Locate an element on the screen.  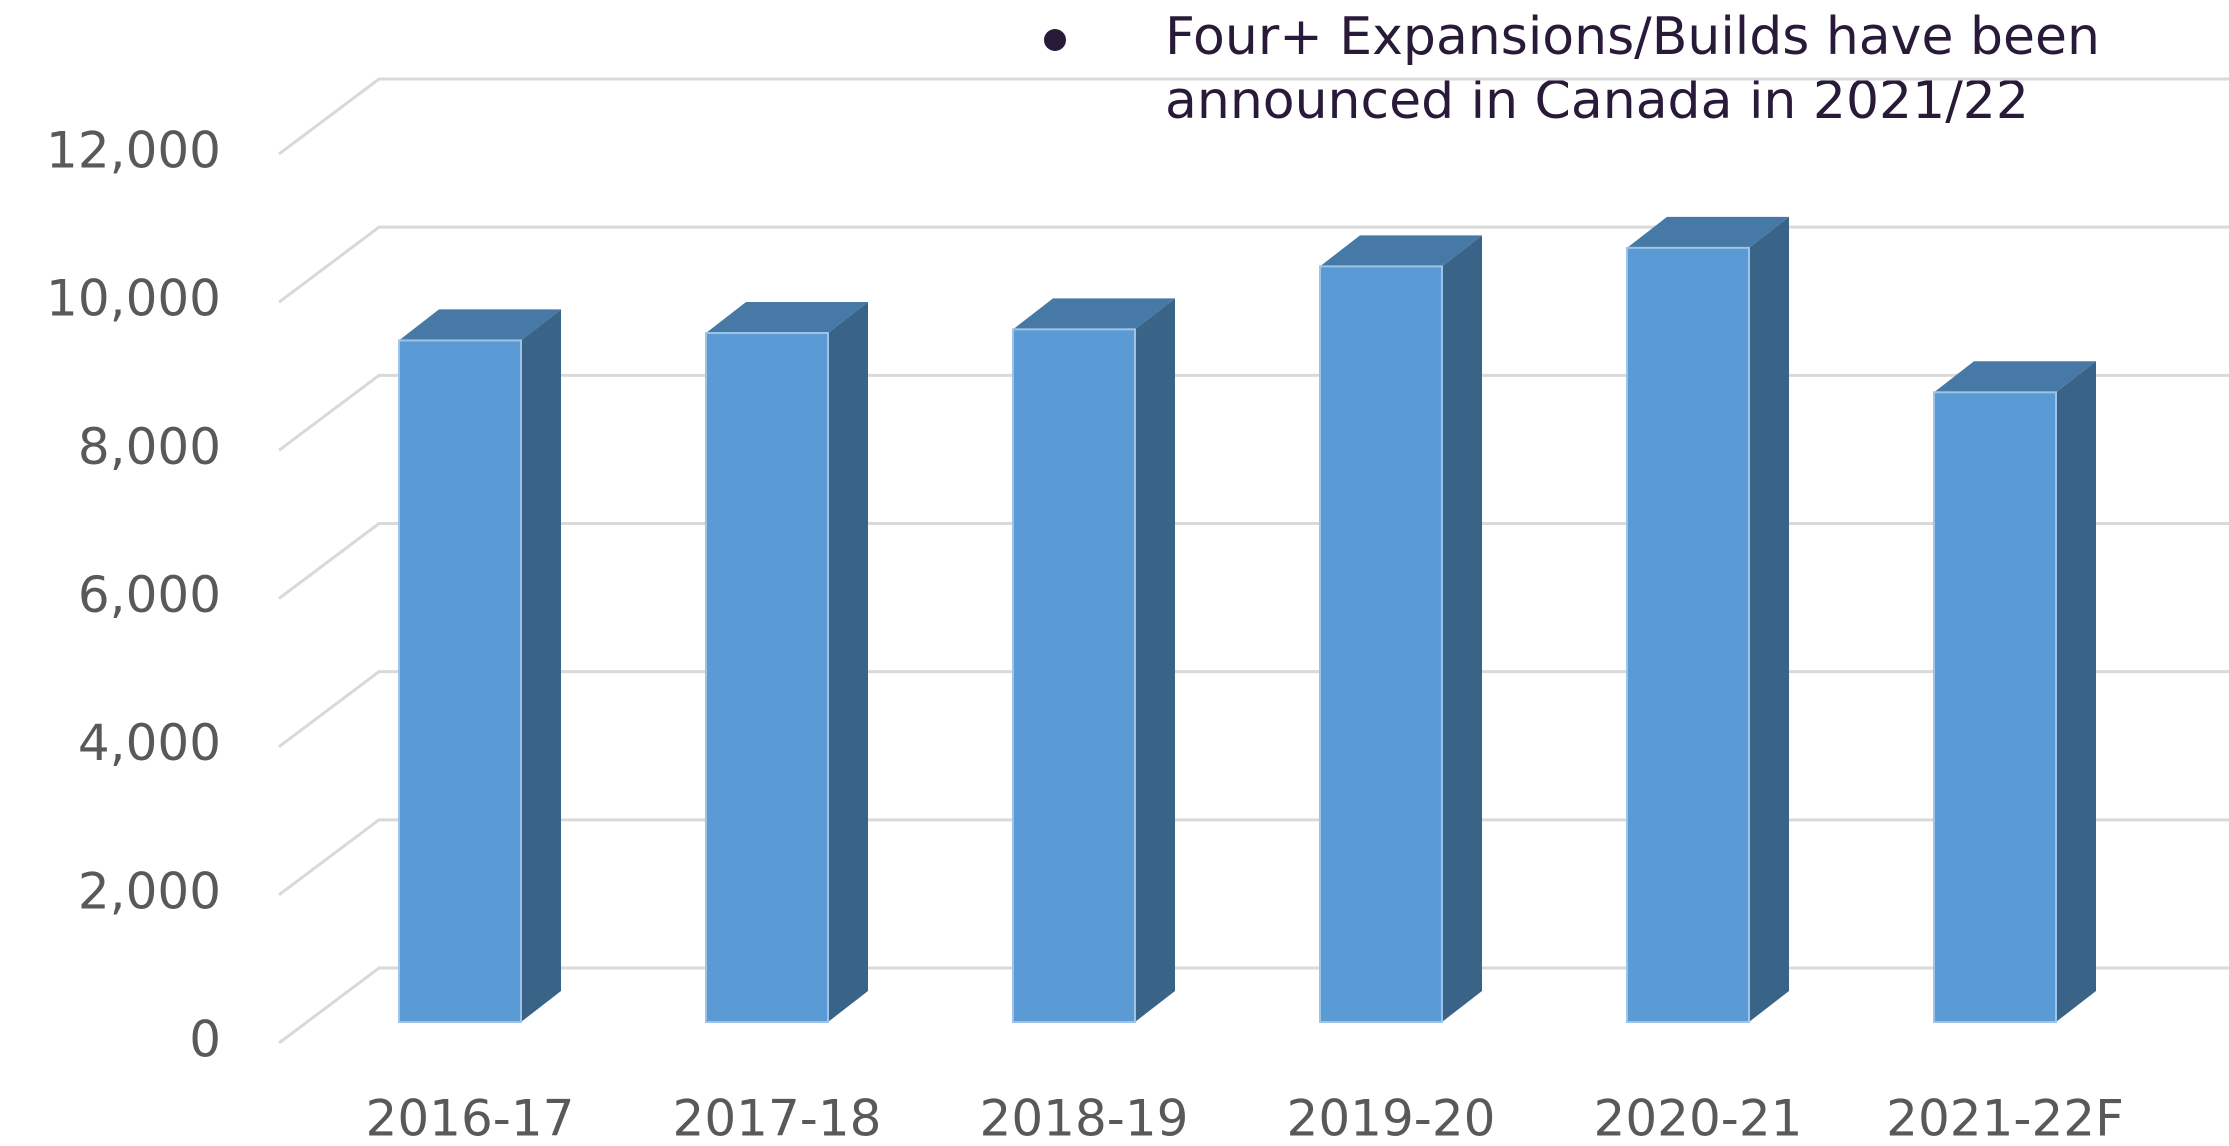
y-tick-label: 8,000 is located at coordinates (149, 447).